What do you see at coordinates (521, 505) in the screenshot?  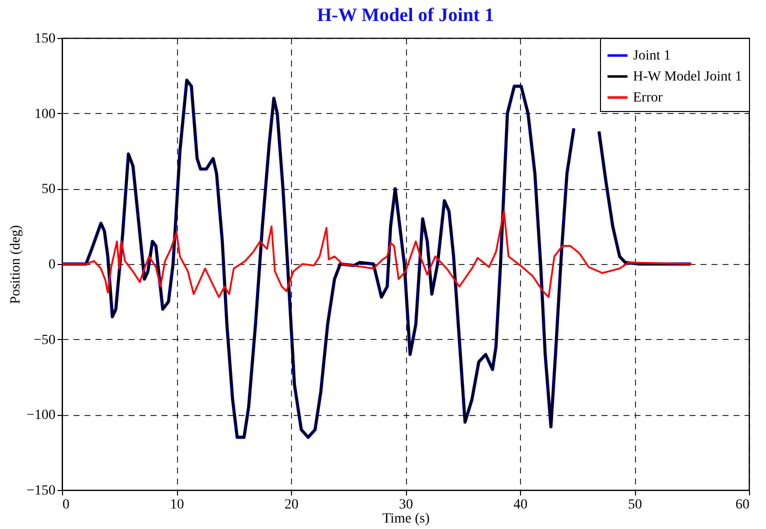 I see `x-tick-label: 40` at bounding box center [521, 505].